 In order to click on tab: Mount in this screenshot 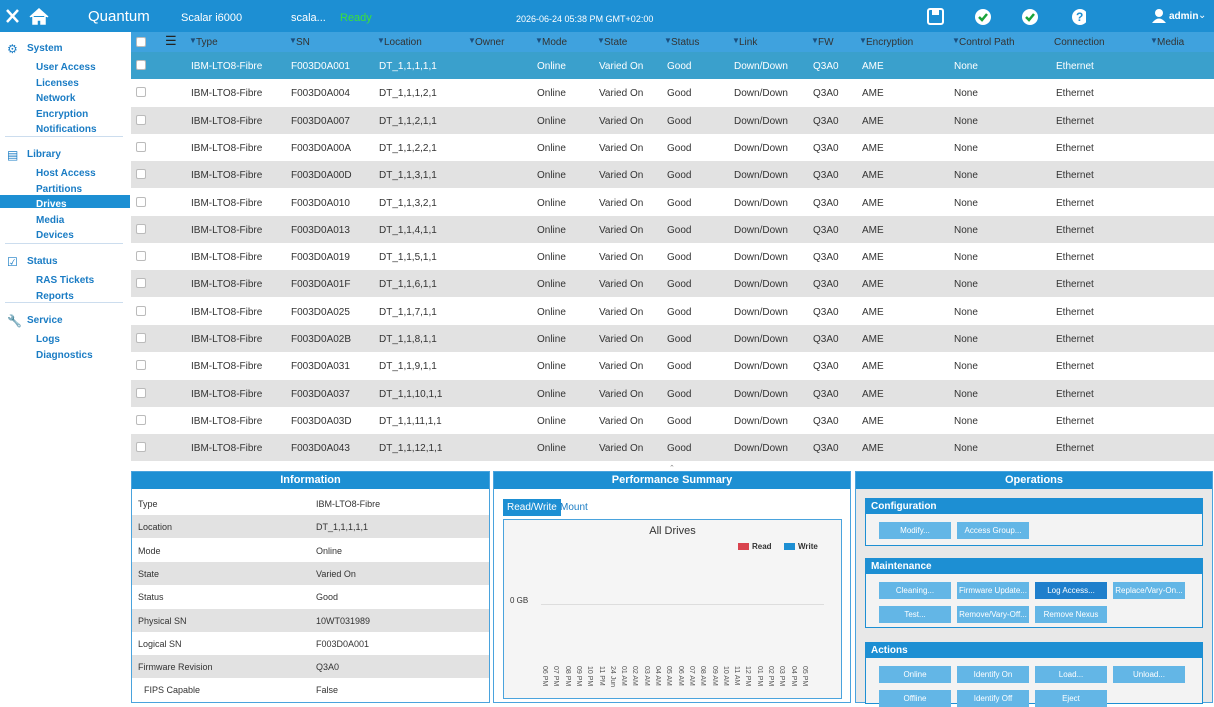, I will do `click(574, 507)`.